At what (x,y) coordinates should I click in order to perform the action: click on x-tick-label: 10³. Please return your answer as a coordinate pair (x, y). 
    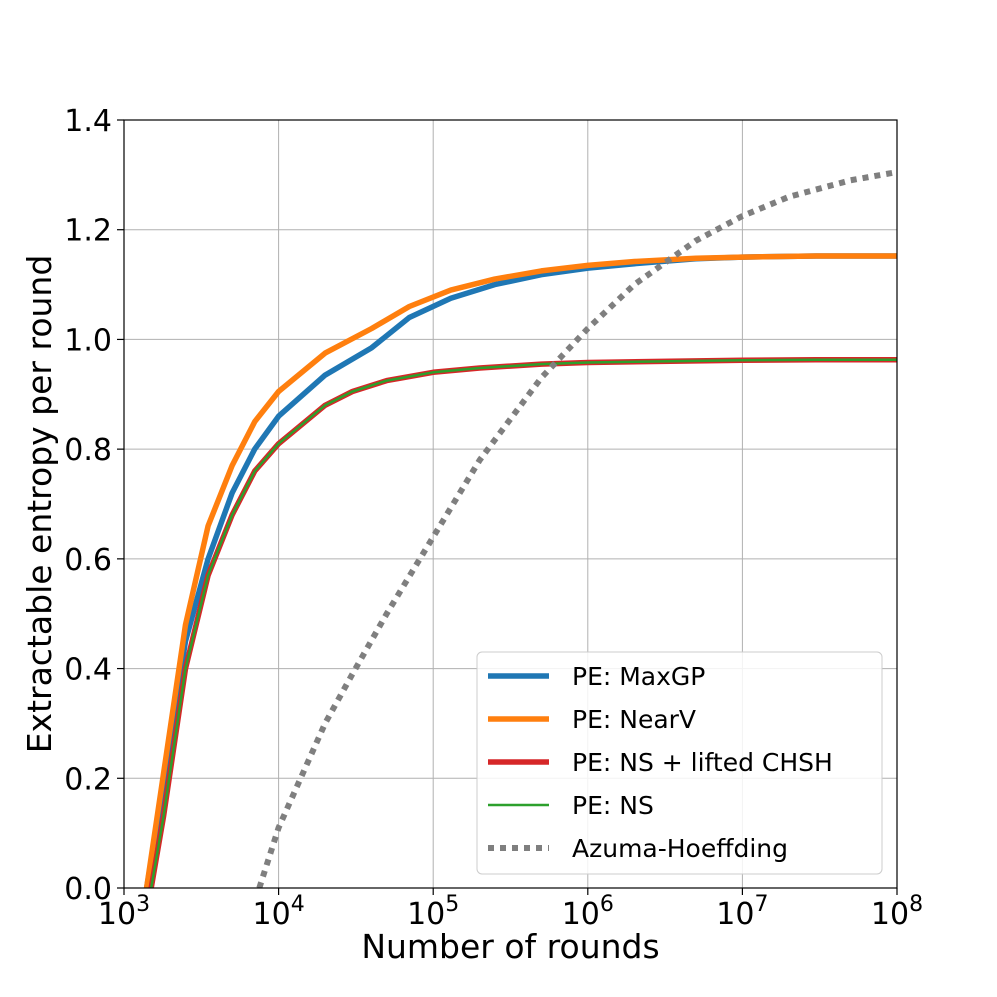
    Looking at the image, I should click on (124, 912).